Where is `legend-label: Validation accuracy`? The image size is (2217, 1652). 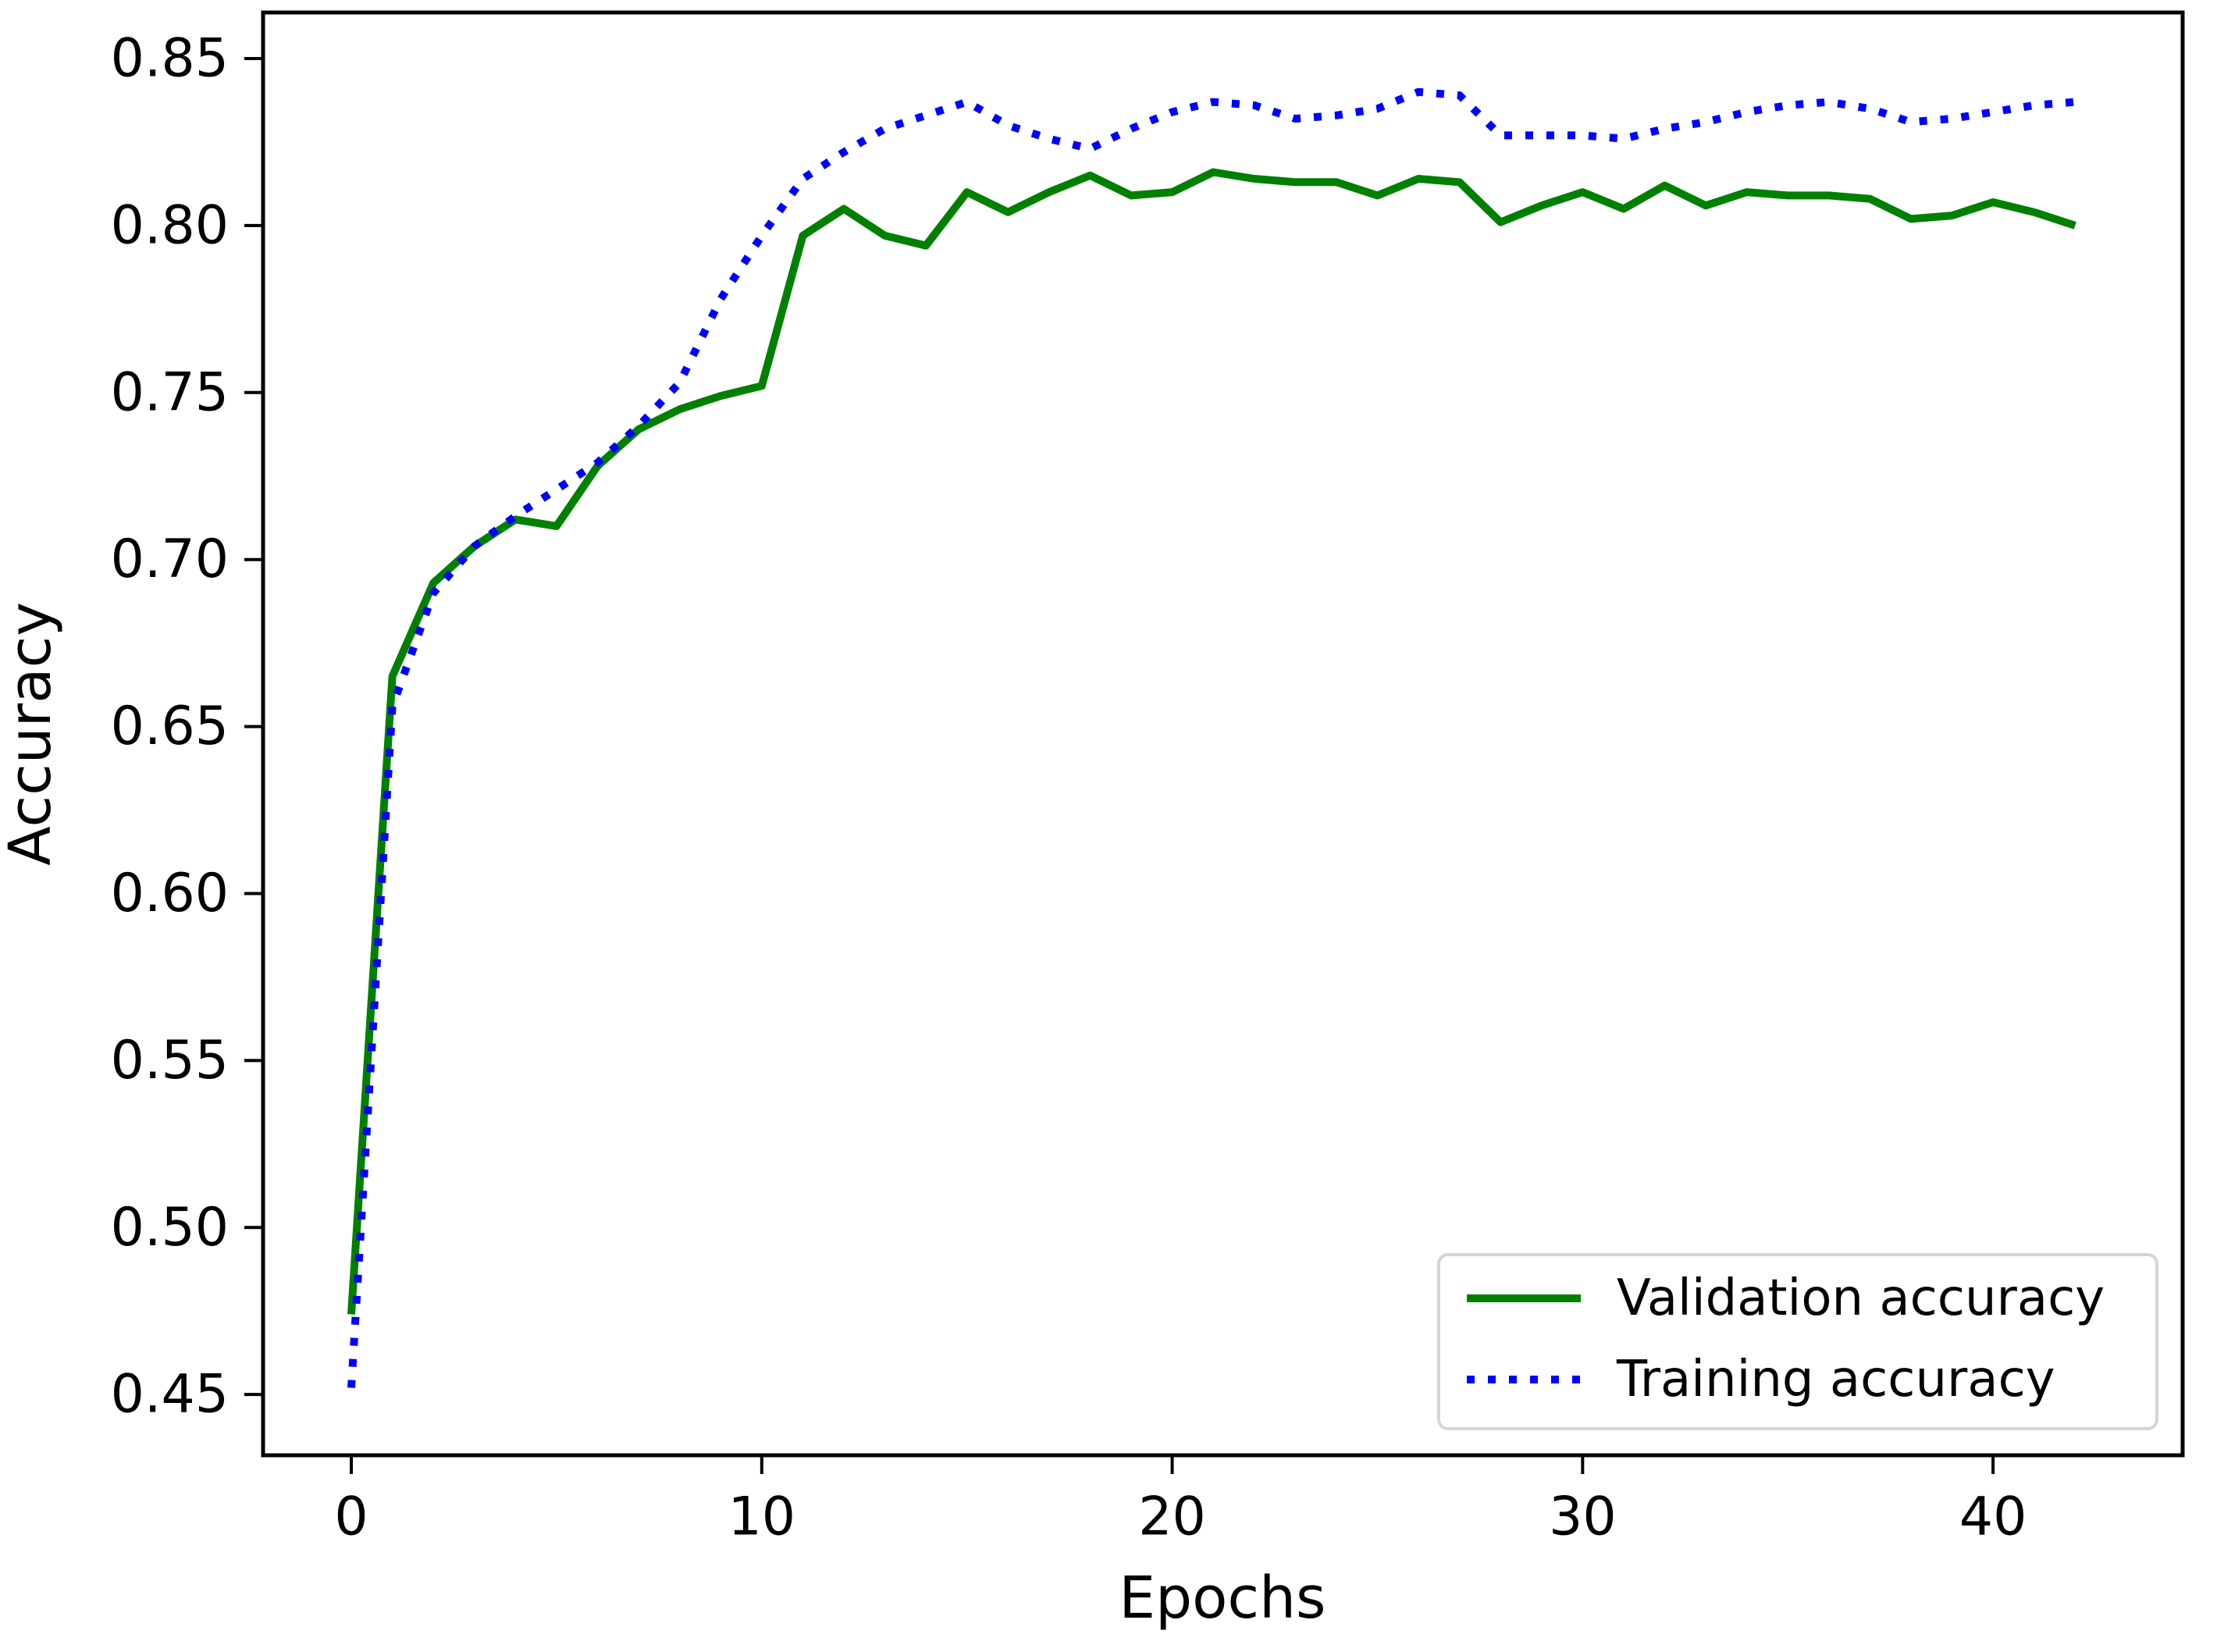
legend-label: Validation accuracy is located at coordinates (1861, 1298).